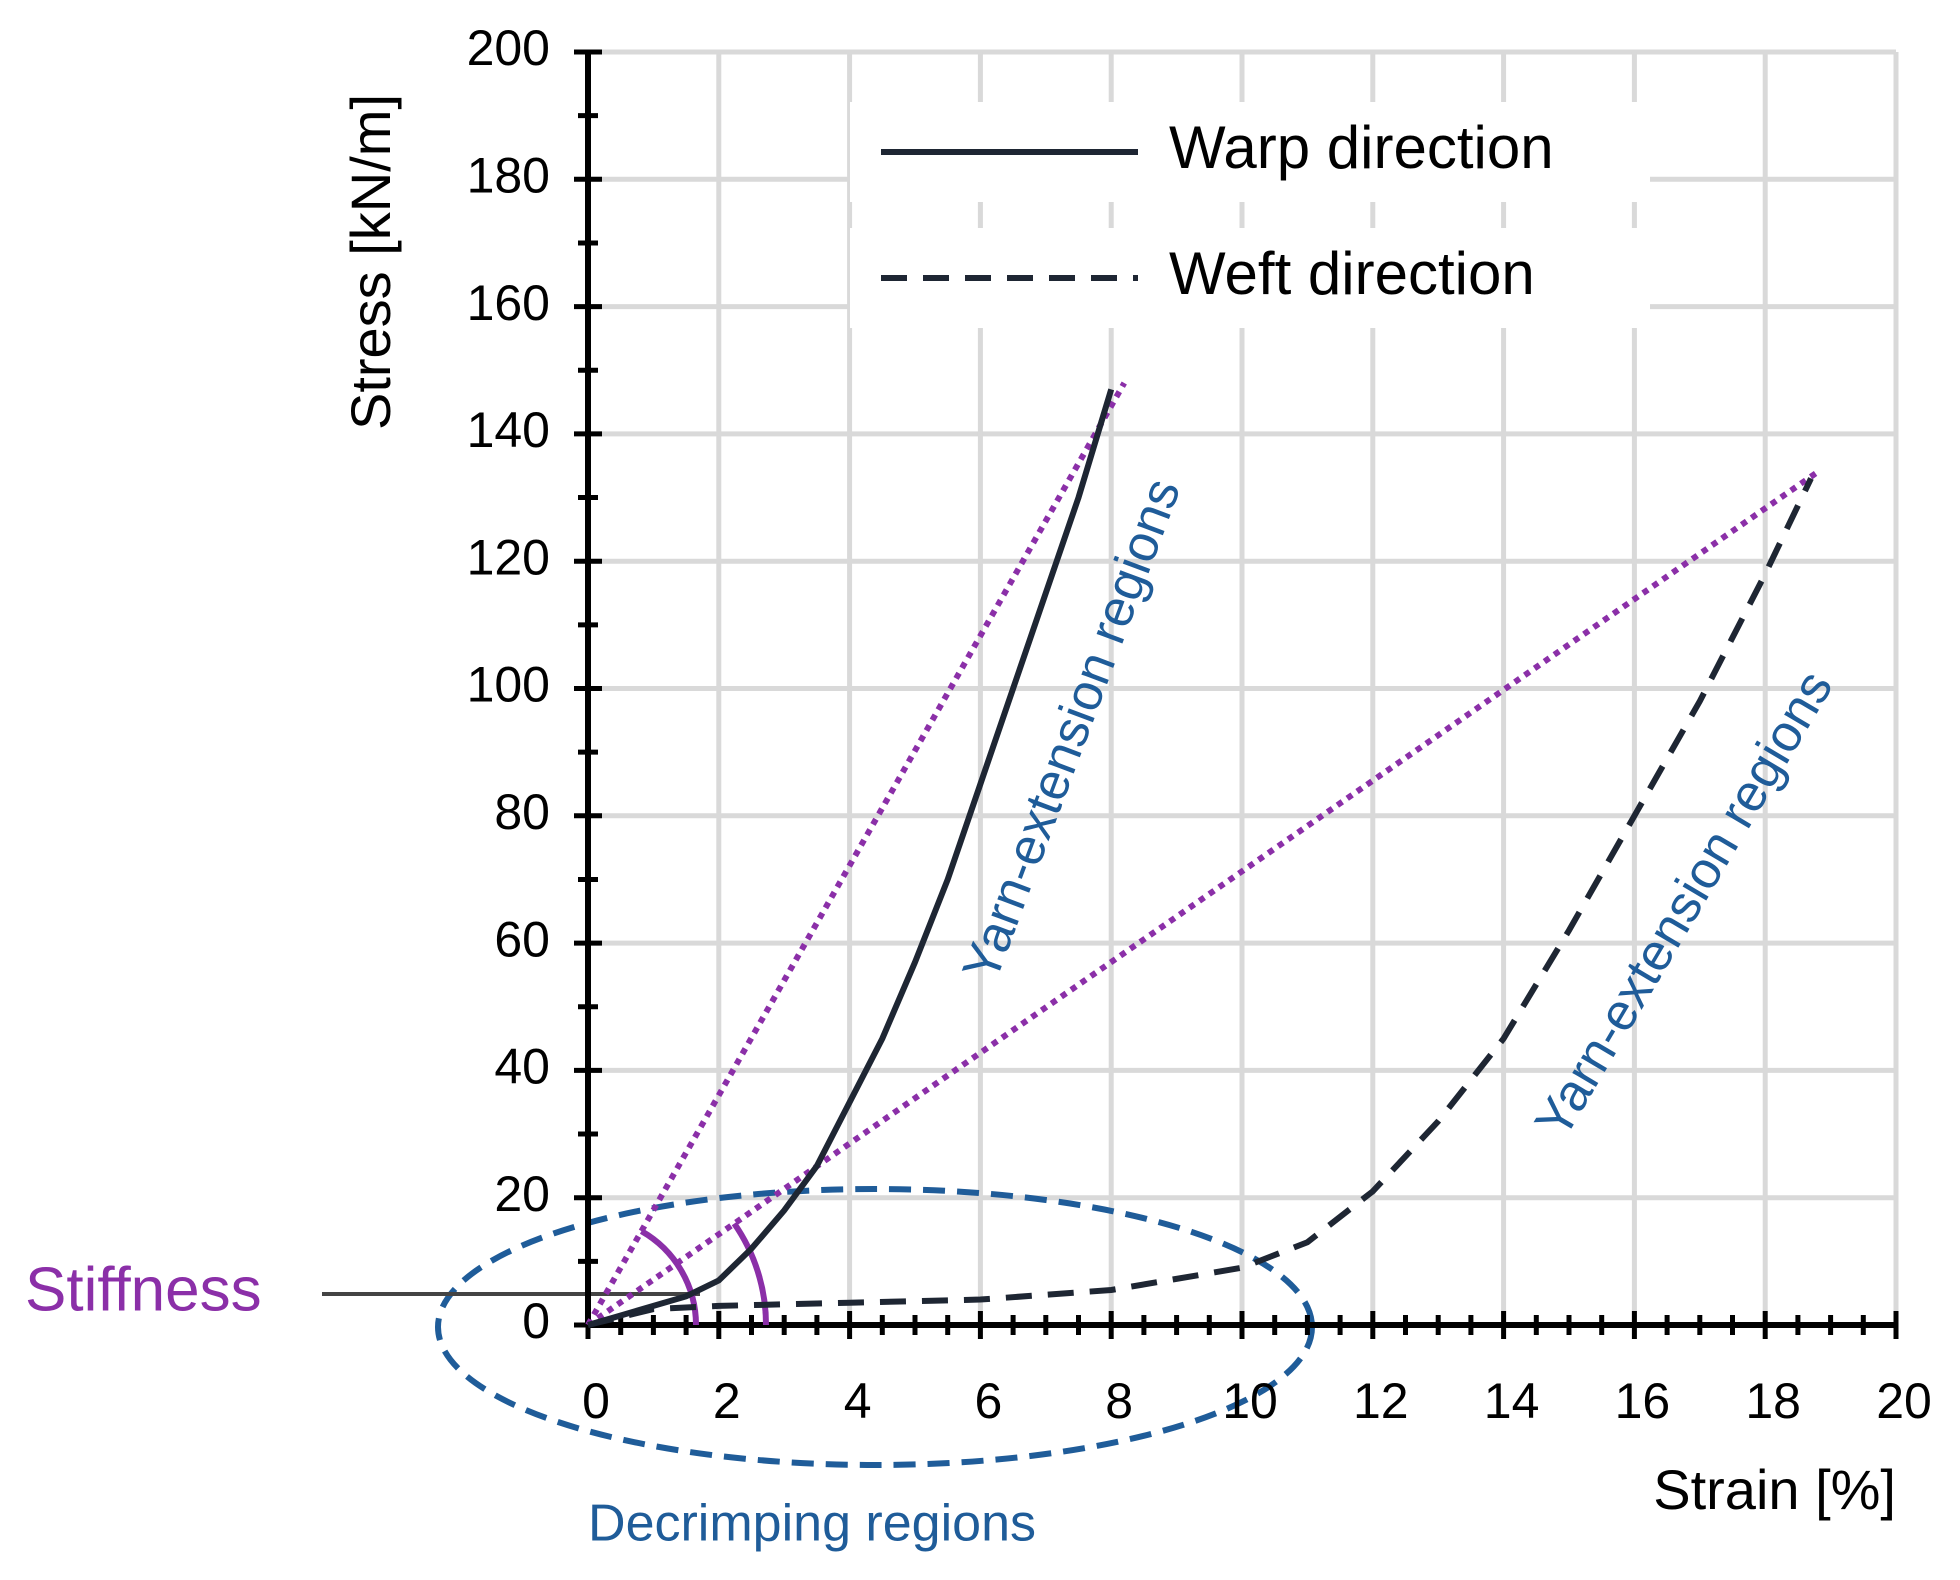 Image resolution: width=1960 pixels, height=1580 pixels. I want to click on x-tick-label: 12, so click(1381, 1401).